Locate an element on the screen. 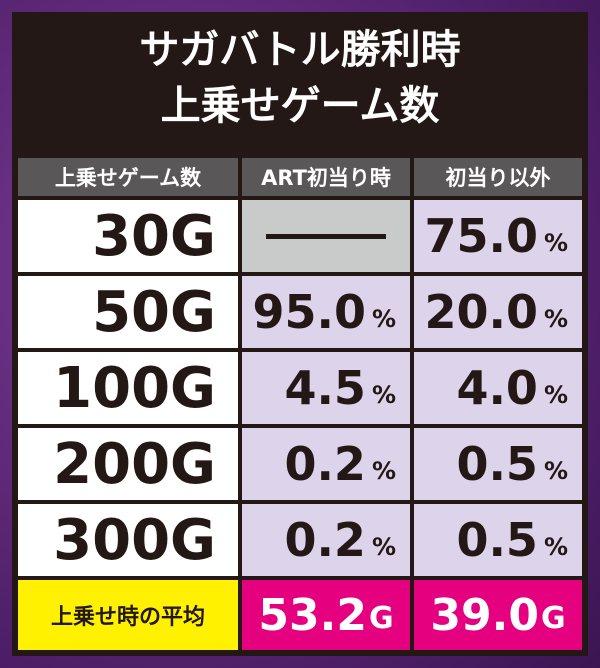 The image size is (600, 668). empty-cell is located at coordinates (326, 236).